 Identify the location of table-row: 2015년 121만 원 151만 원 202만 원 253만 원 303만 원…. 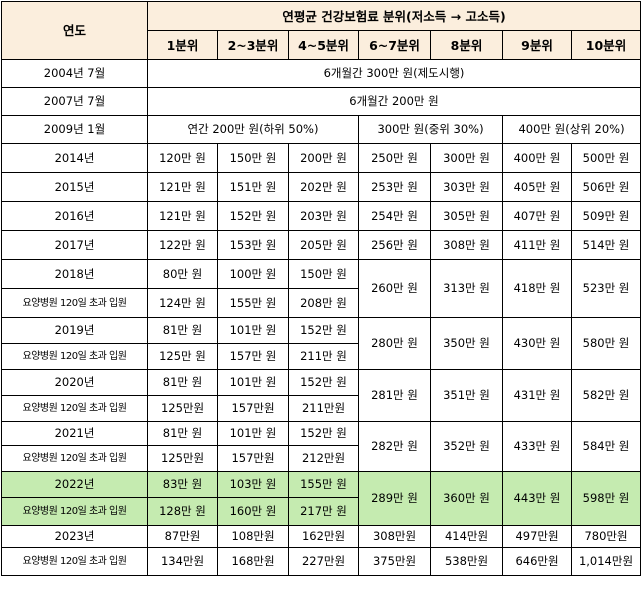
(321, 187).